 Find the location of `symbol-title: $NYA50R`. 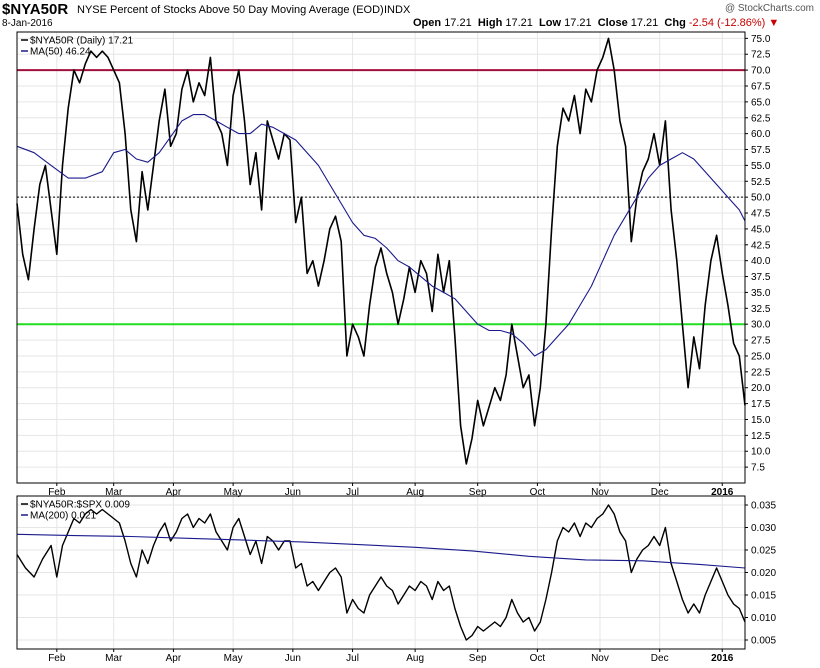

symbol-title: $NYA50R is located at coordinates (35, 9).